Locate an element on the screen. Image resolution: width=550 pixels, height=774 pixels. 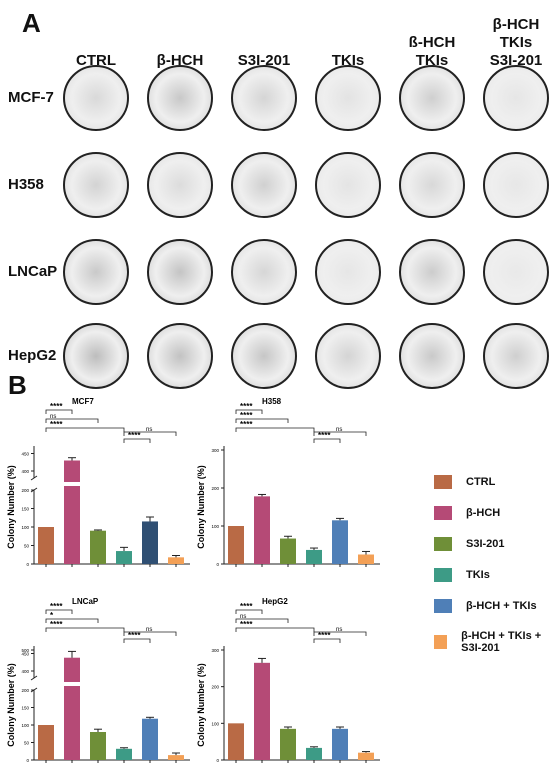
column-header: β-HCH is located at coordinates (180, 61).